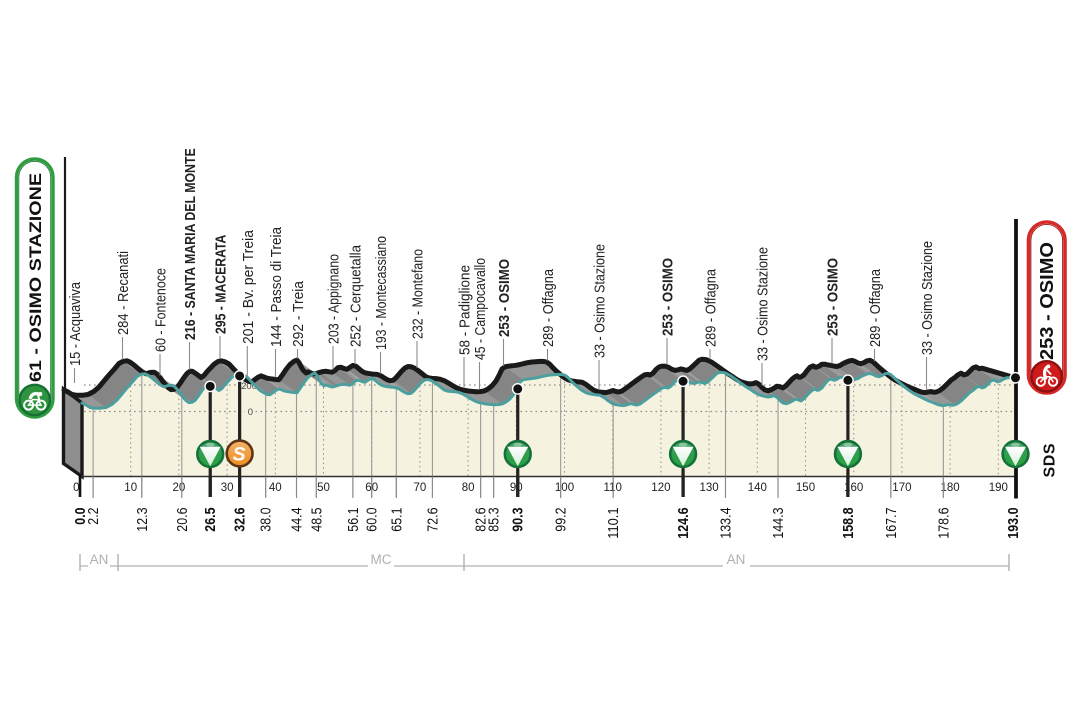  I want to click on svg-text: 193.0, so click(1013, 523).